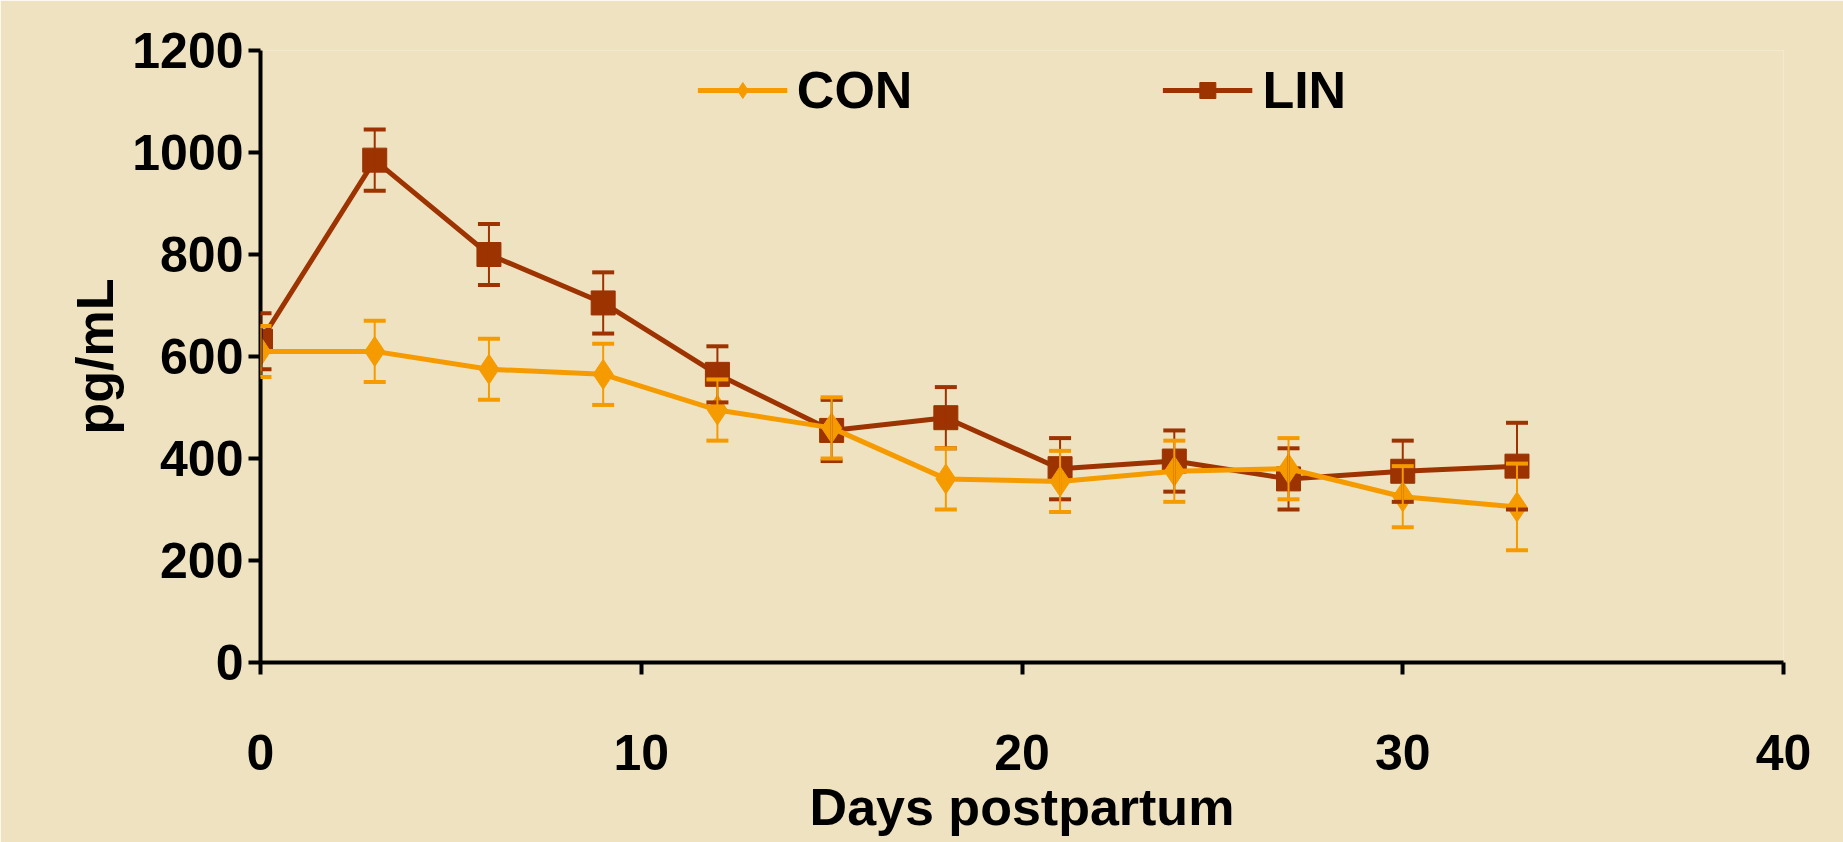 This screenshot has height=842, width=1843. What do you see at coordinates (202, 357) in the screenshot?
I see `y-tick-label: 600` at bounding box center [202, 357].